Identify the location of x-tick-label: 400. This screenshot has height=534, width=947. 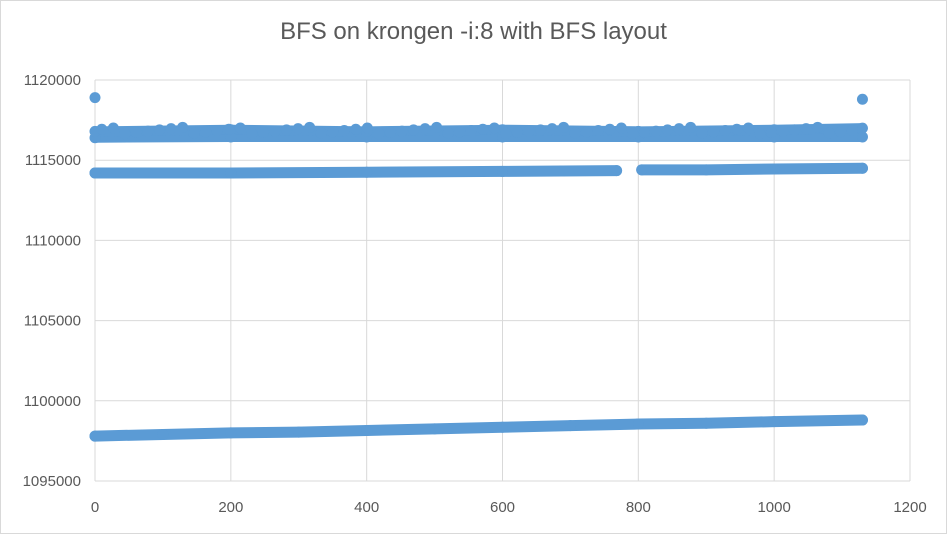
(366, 507).